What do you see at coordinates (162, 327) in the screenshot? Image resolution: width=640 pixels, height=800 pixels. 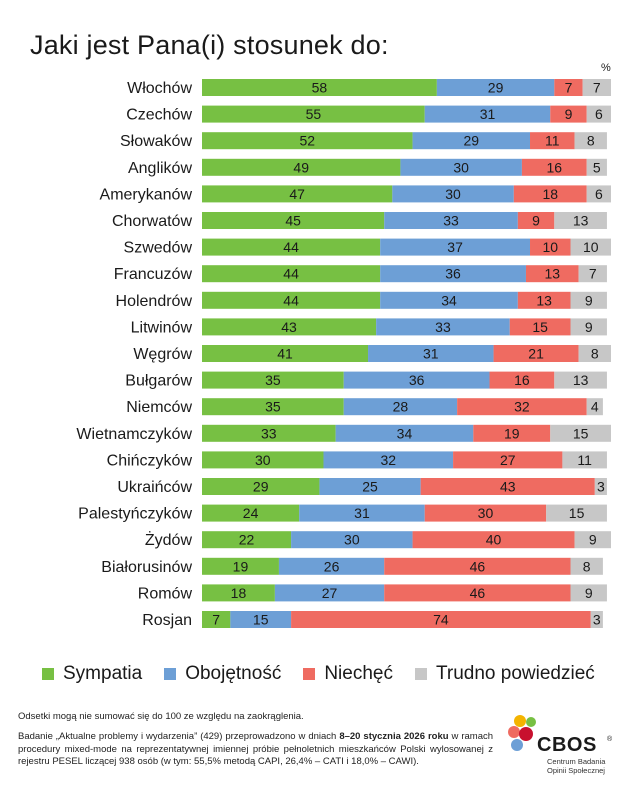 I see `category-label: Litwinów` at bounding box center [162, 327].